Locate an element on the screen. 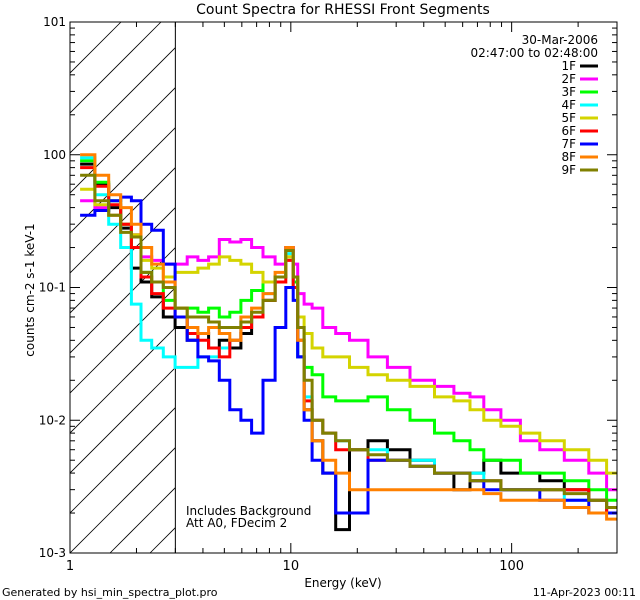 Image resolution: width=640 pixels, height=600 pixels. legend-label-4f: 4F is located at coordinates (568, 105).